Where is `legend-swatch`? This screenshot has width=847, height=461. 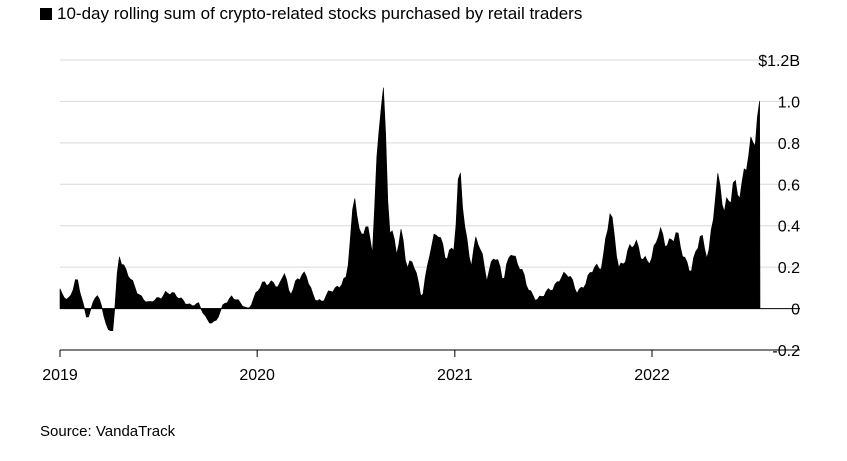
legend-swatch is located at coordinates (46, 14).